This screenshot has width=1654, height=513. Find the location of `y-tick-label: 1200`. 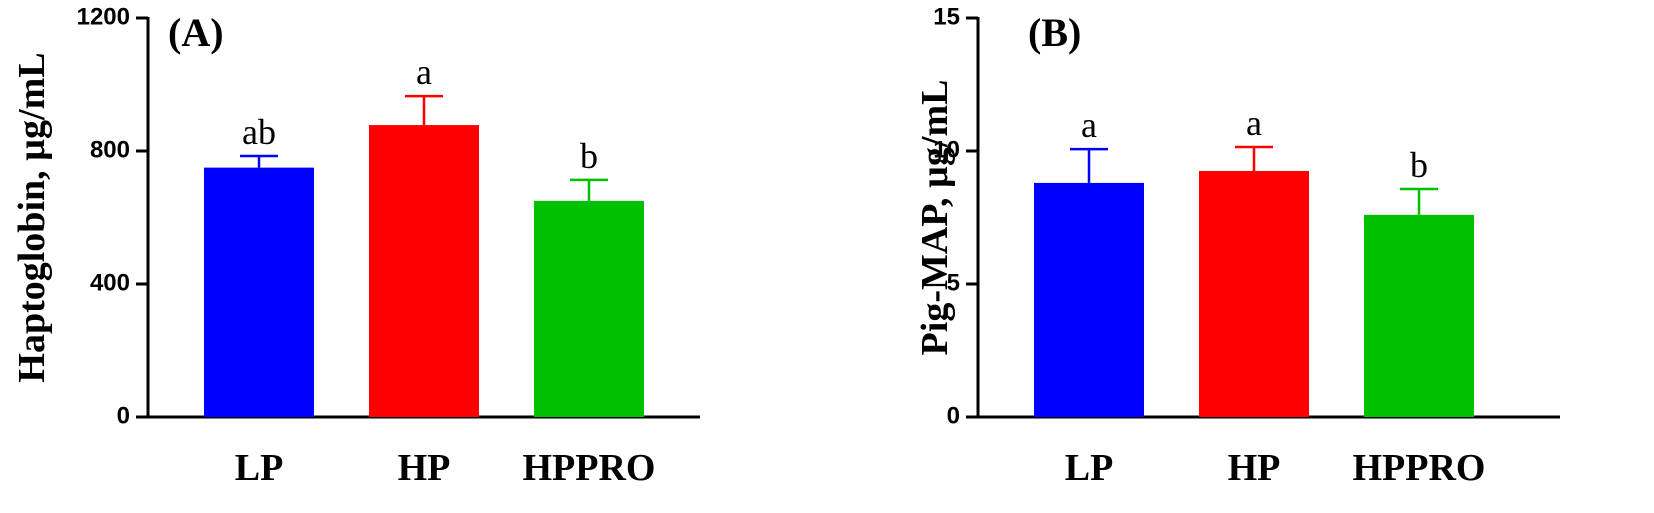

y-tick-label: 1200 is located at coordinates (103, 16).